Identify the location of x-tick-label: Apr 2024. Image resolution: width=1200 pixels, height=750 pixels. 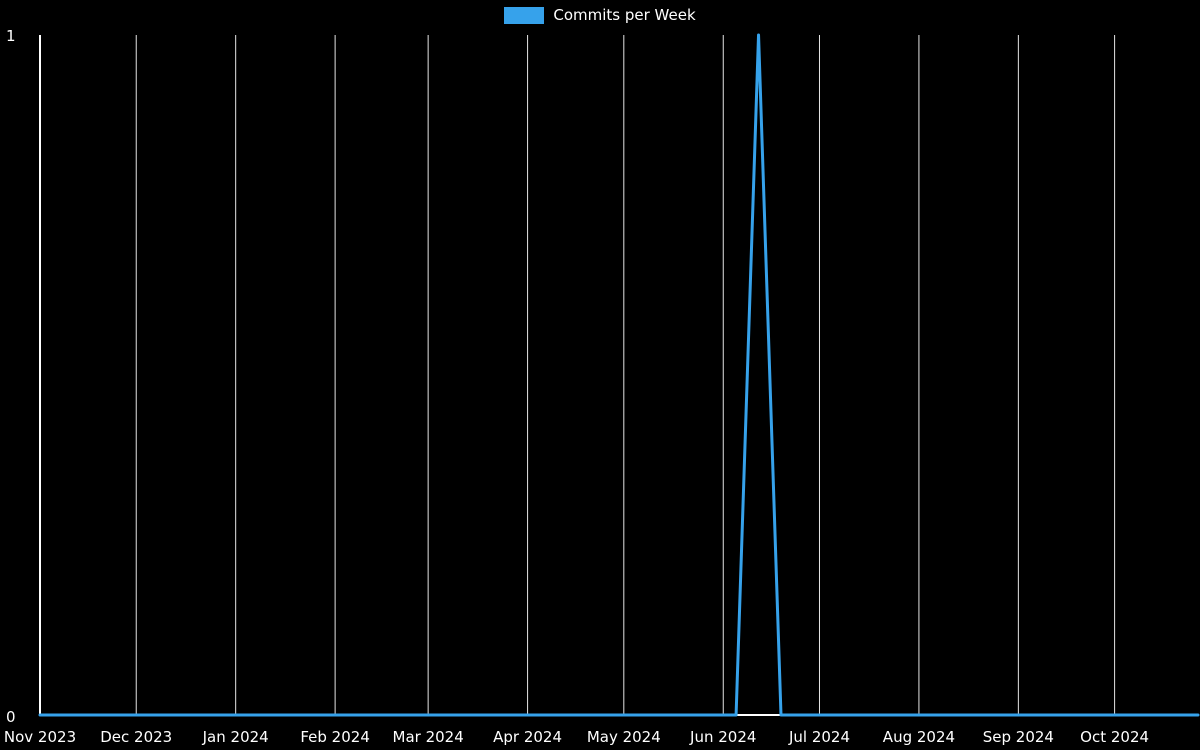
(528, 737).